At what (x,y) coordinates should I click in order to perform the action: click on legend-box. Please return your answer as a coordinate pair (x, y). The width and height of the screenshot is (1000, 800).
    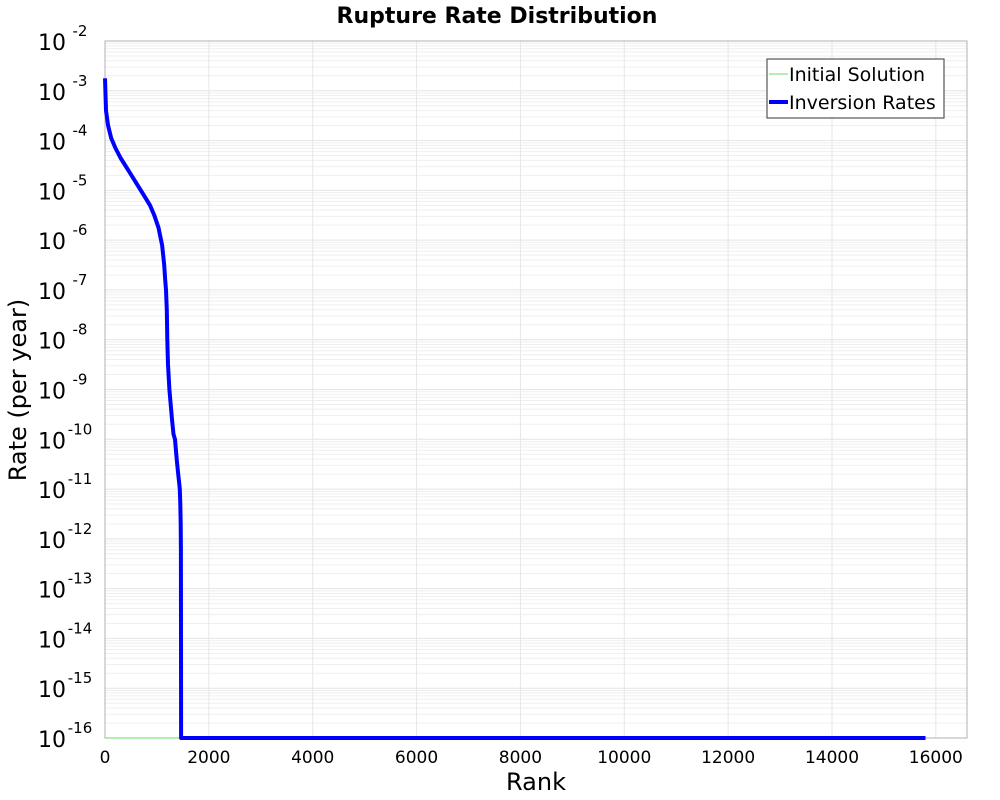
    Looking at the image, I should click on (855, 88).